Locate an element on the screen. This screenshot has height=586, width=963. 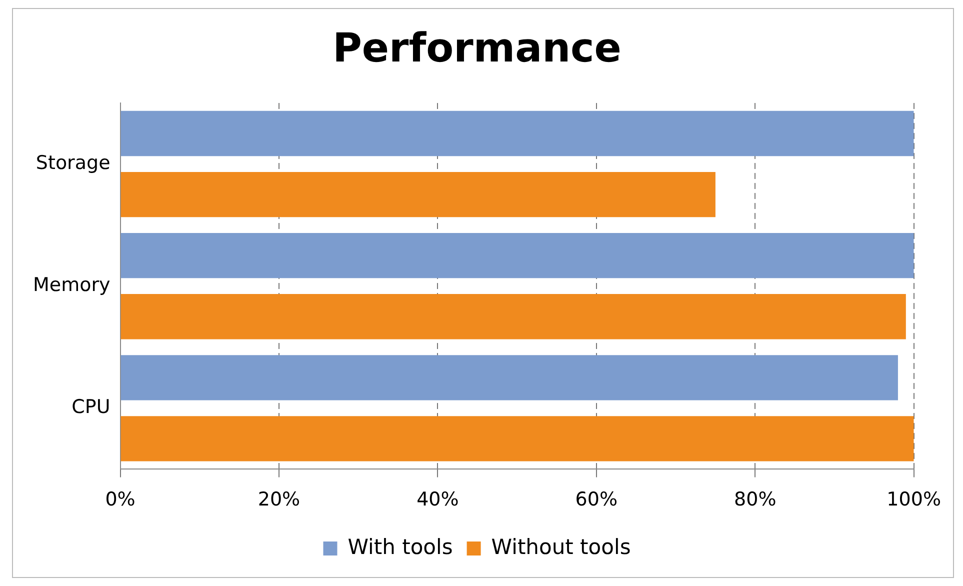
y-tick-label: Memory is located at coordinates (71, 285).